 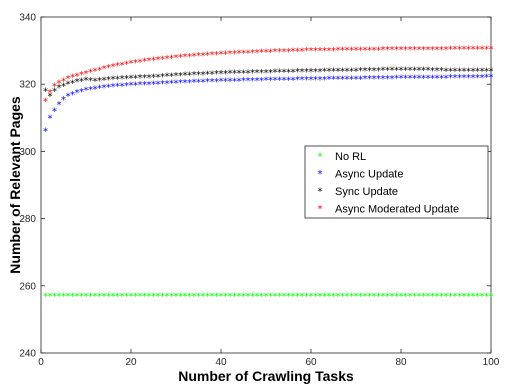 What do you see at coordinates (15, 185) in the screenshot?
I see `y-axis-title: Number of Relevant Pages` at bounding box center [15, 185].